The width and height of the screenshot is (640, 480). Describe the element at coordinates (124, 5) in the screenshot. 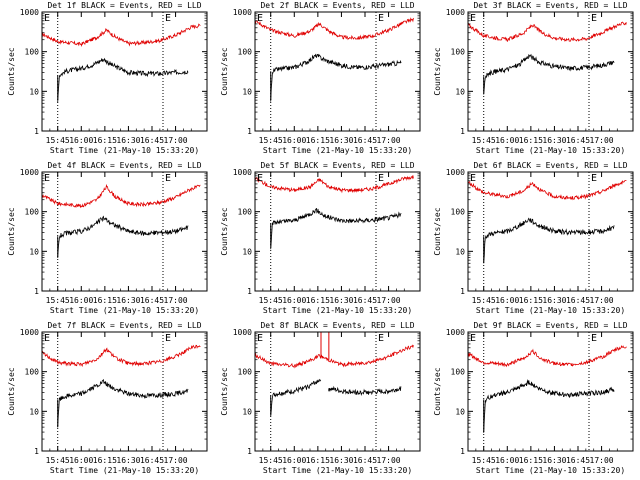

I see `panel-title: Det 1f BLACK = Events, RED = LLD` at that location.